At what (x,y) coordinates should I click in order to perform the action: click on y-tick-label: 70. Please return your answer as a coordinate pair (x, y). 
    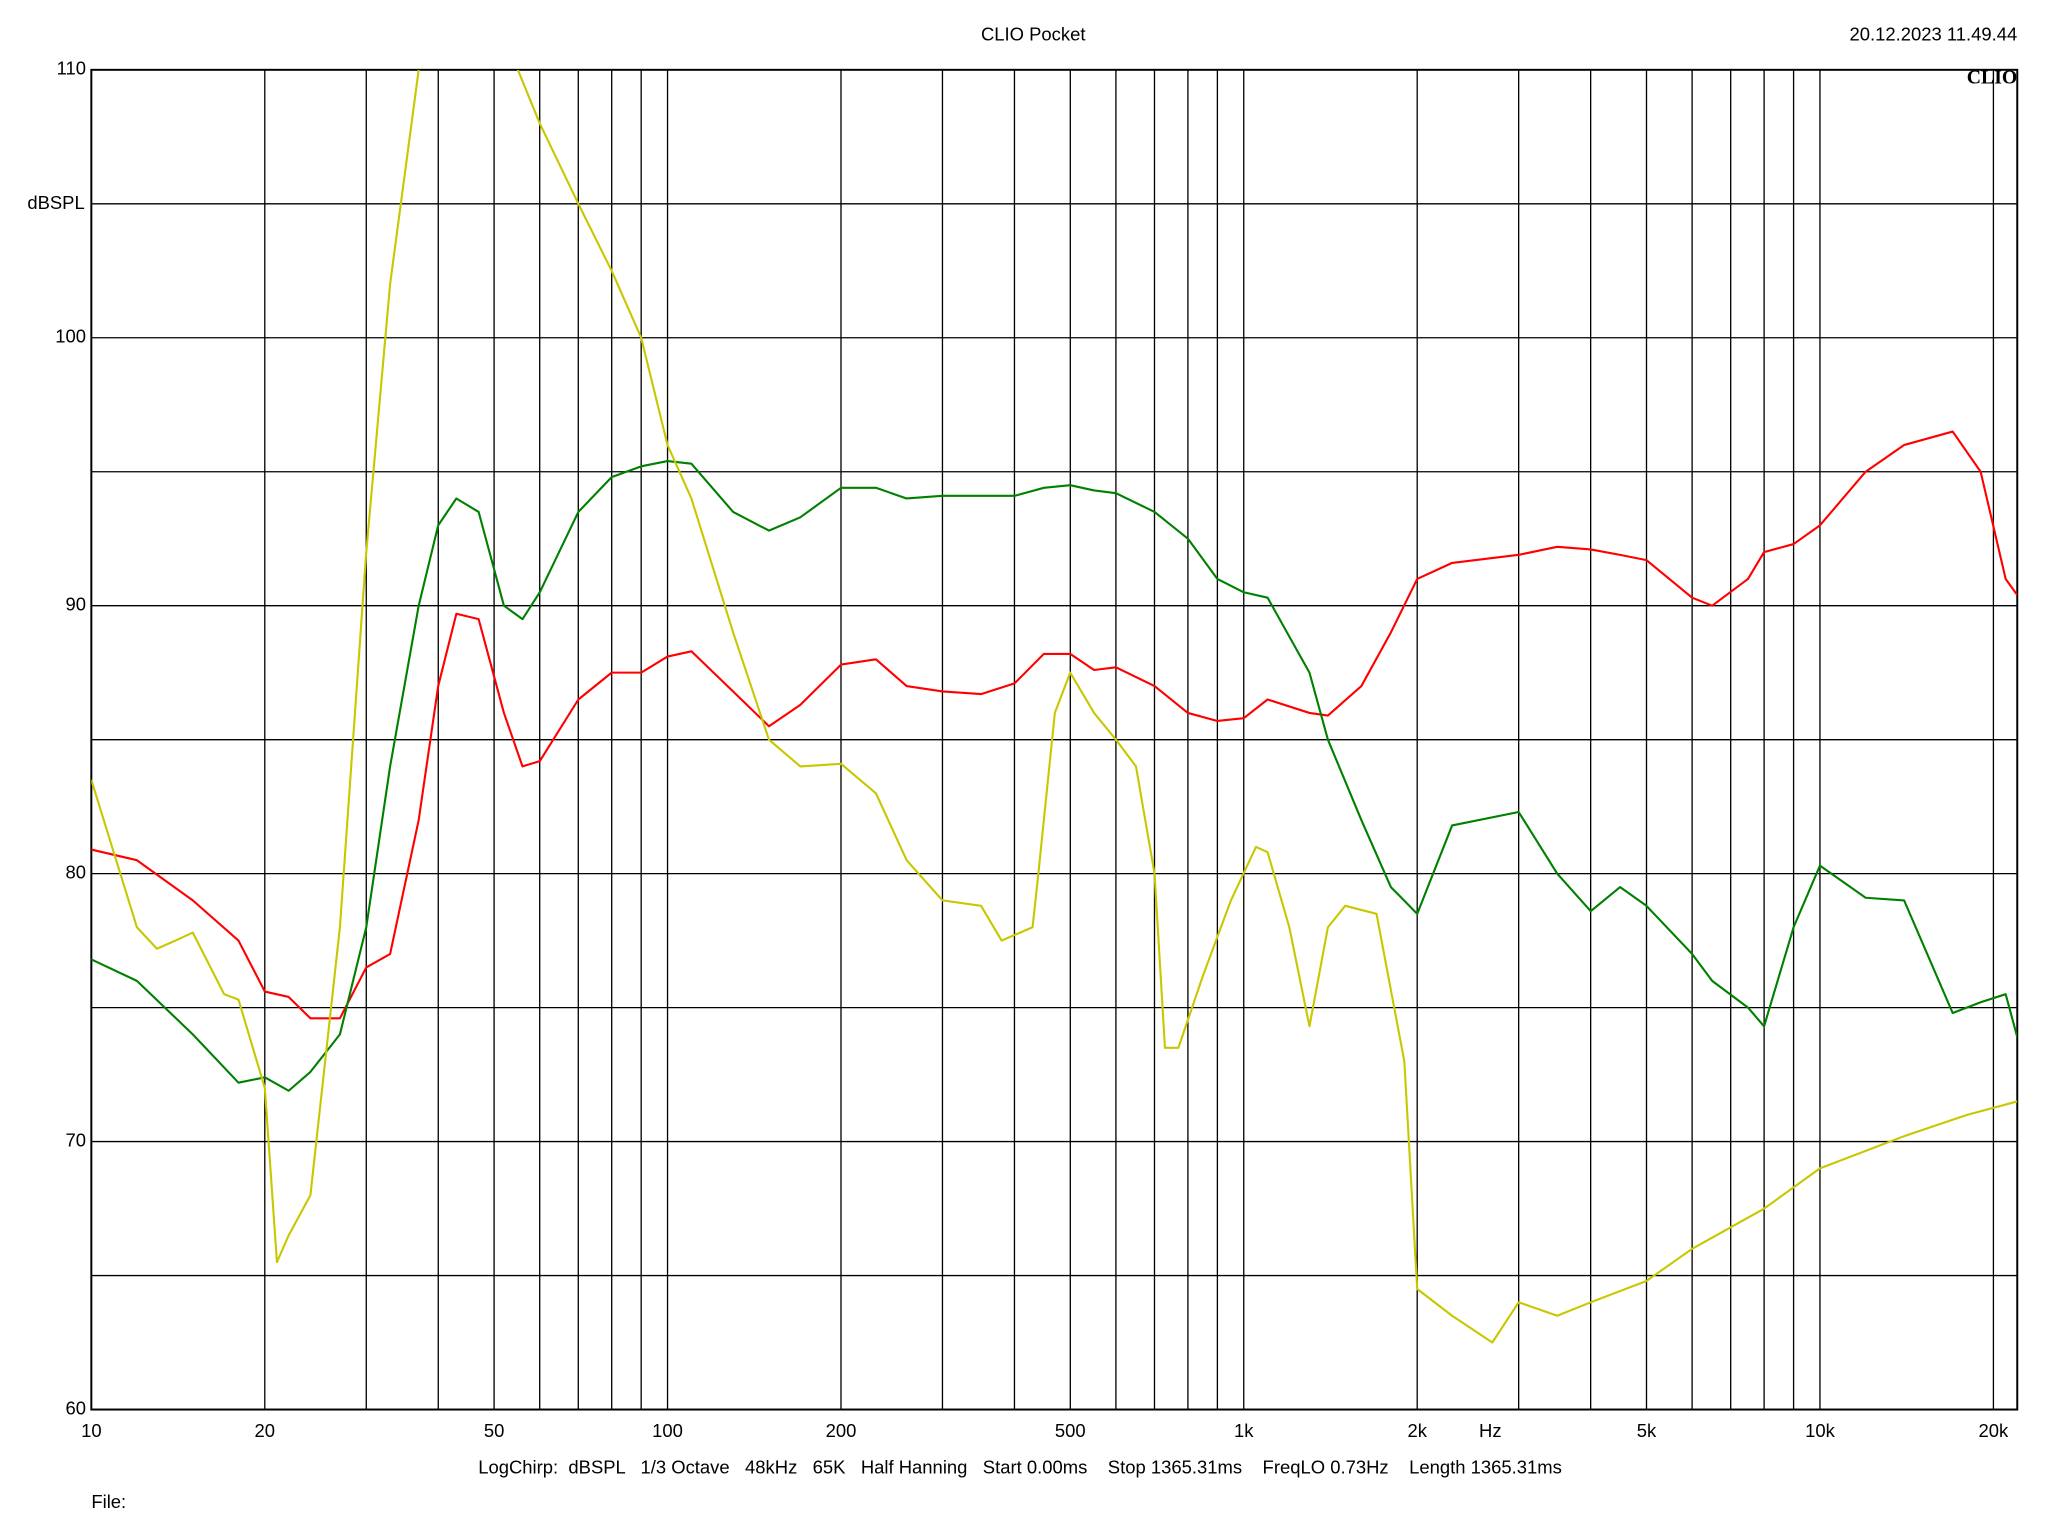
    Looking at the image, I should click on (76, 1139).